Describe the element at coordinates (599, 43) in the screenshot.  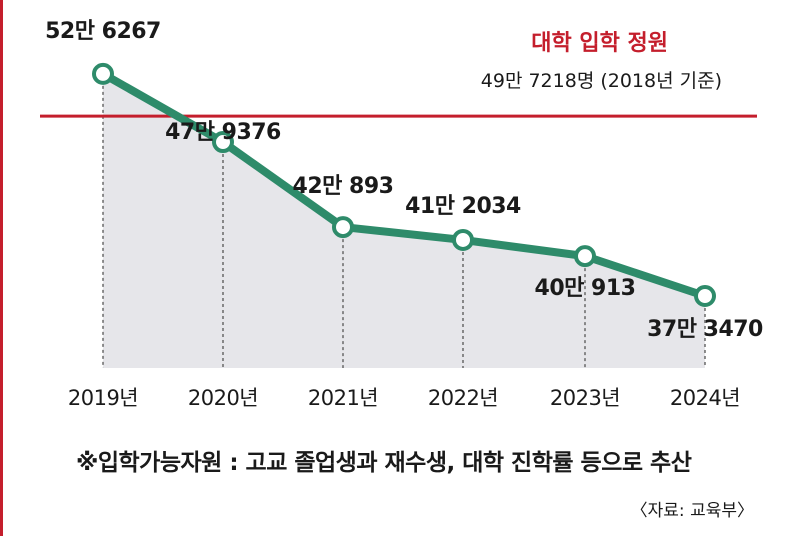
I see `reference-title: 대학 입학 정원` at that location.